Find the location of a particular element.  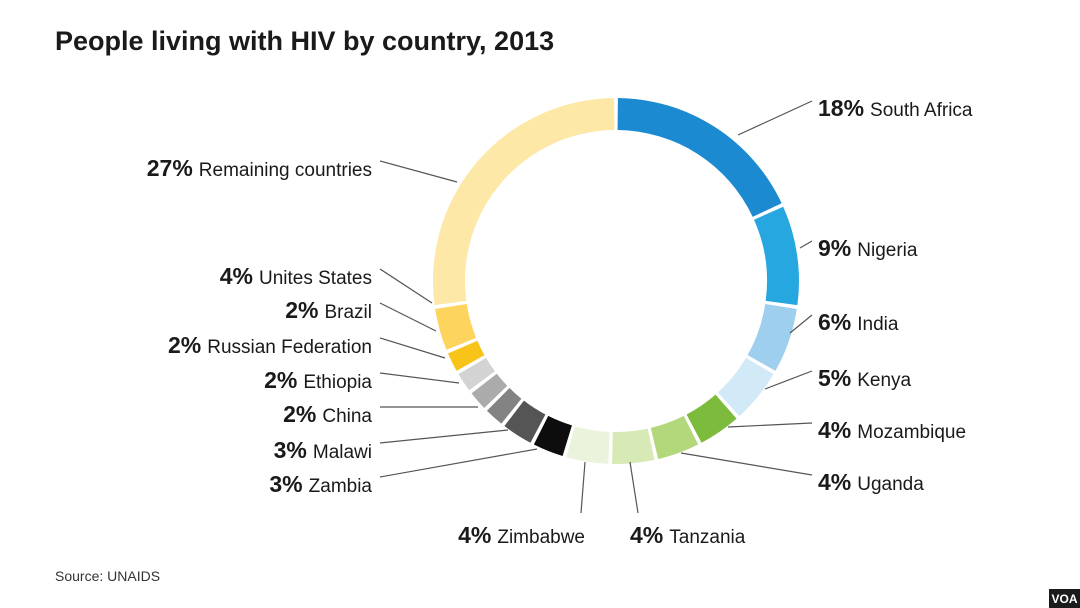

slice-label: 3% Zambia is located at coordinates (320, 484).